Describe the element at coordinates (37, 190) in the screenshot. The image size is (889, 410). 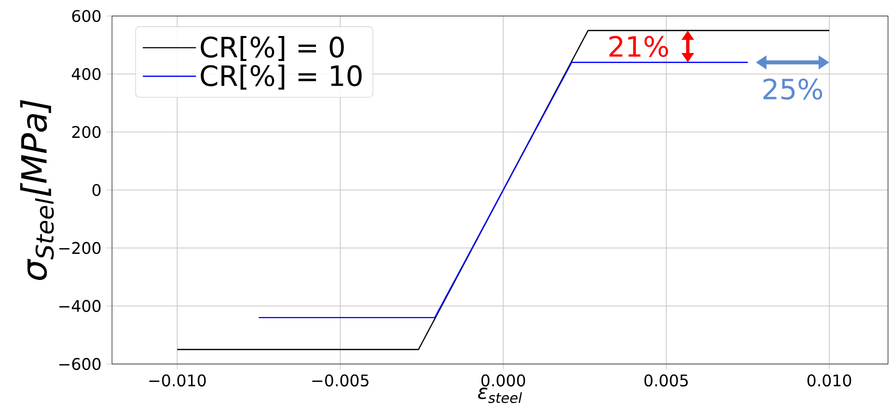
I see `y-axis-title: σ$_{Steel}$[MPa]` at that location.